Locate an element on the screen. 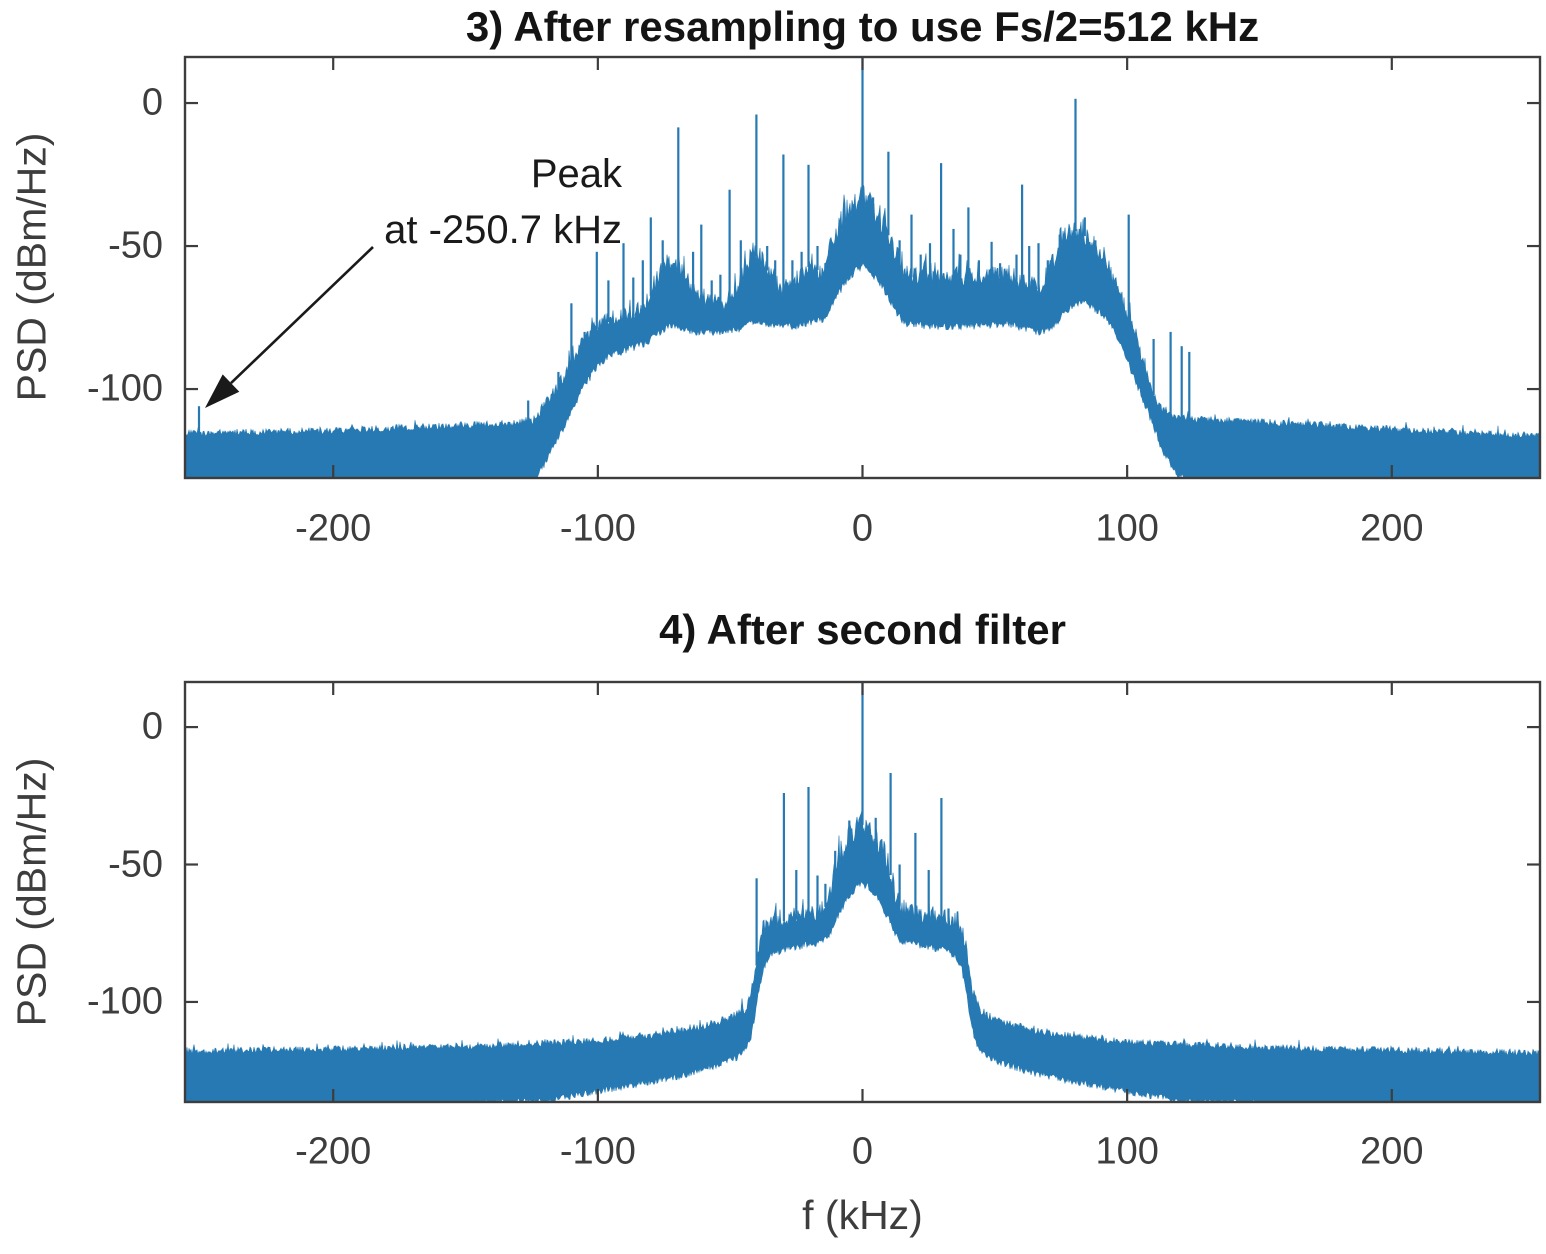 The width and height of the screenshot is (1546, 1254). annotation-arrow-head is located at coordinates (222, 391).